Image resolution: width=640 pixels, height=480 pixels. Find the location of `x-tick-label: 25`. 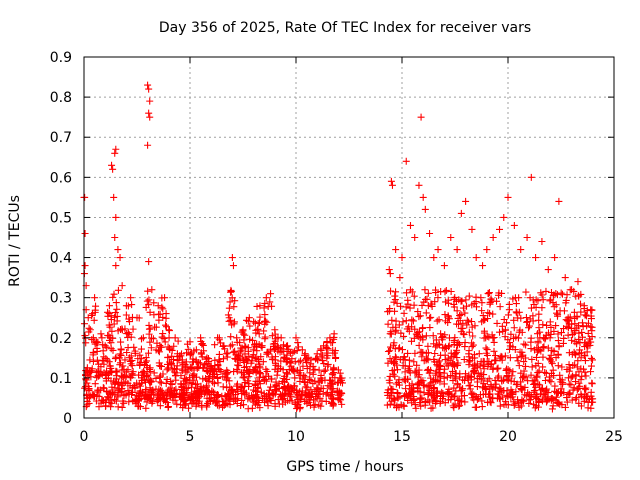

x-tick-label: 25 is located at coordinates (614, 437).